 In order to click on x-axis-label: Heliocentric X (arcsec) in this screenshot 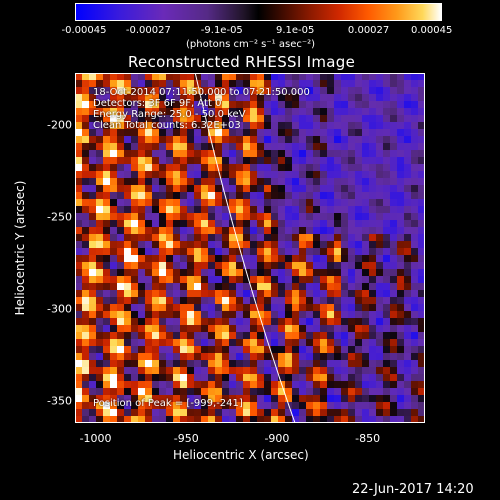, I will do `click(241, 455)`.